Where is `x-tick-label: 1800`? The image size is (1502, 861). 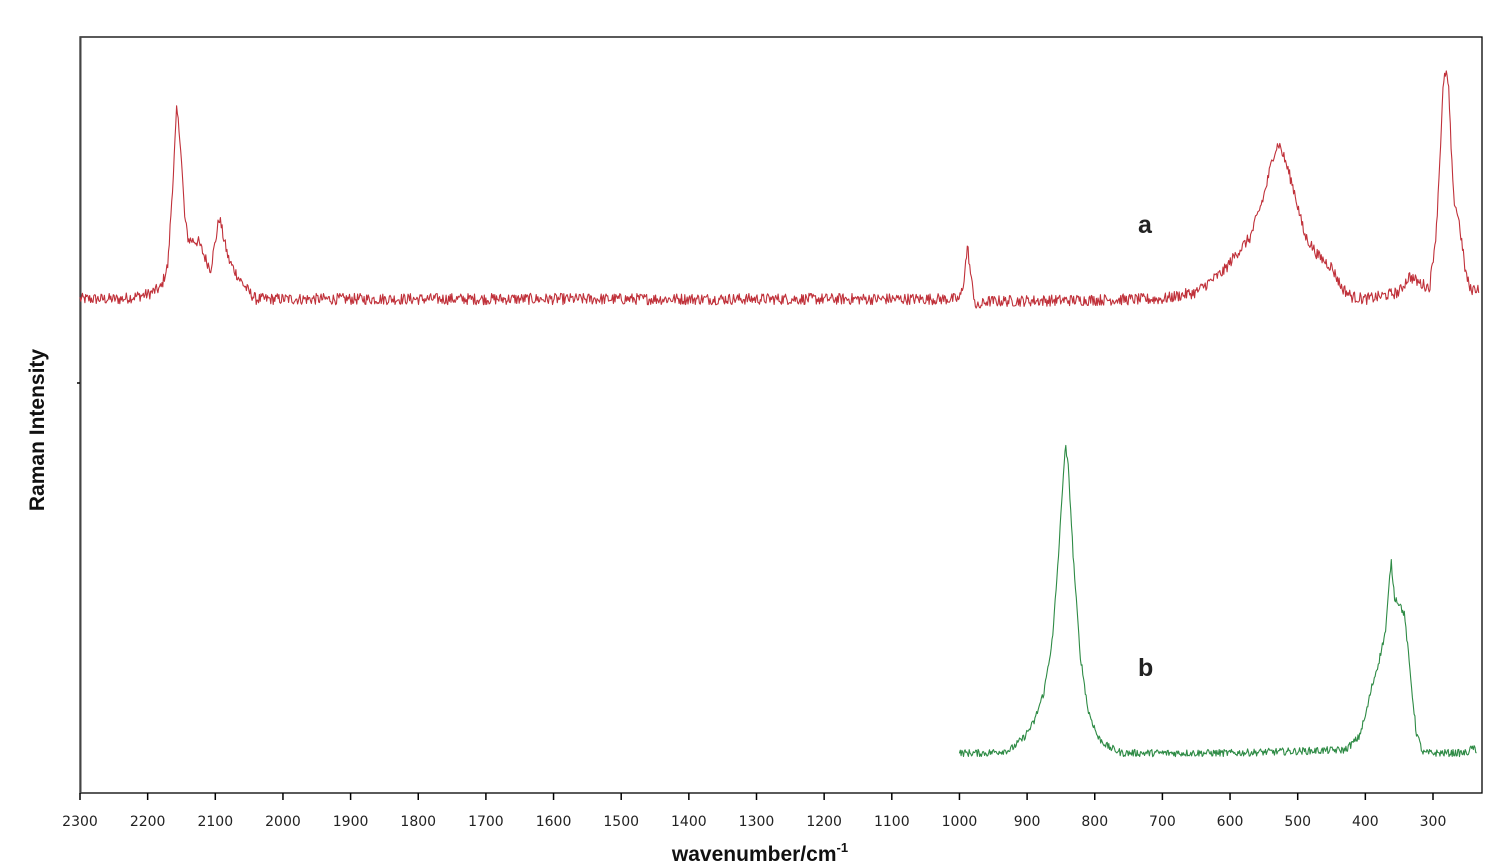 x-tick-label: 1800 is located at coordinates (418, 822).